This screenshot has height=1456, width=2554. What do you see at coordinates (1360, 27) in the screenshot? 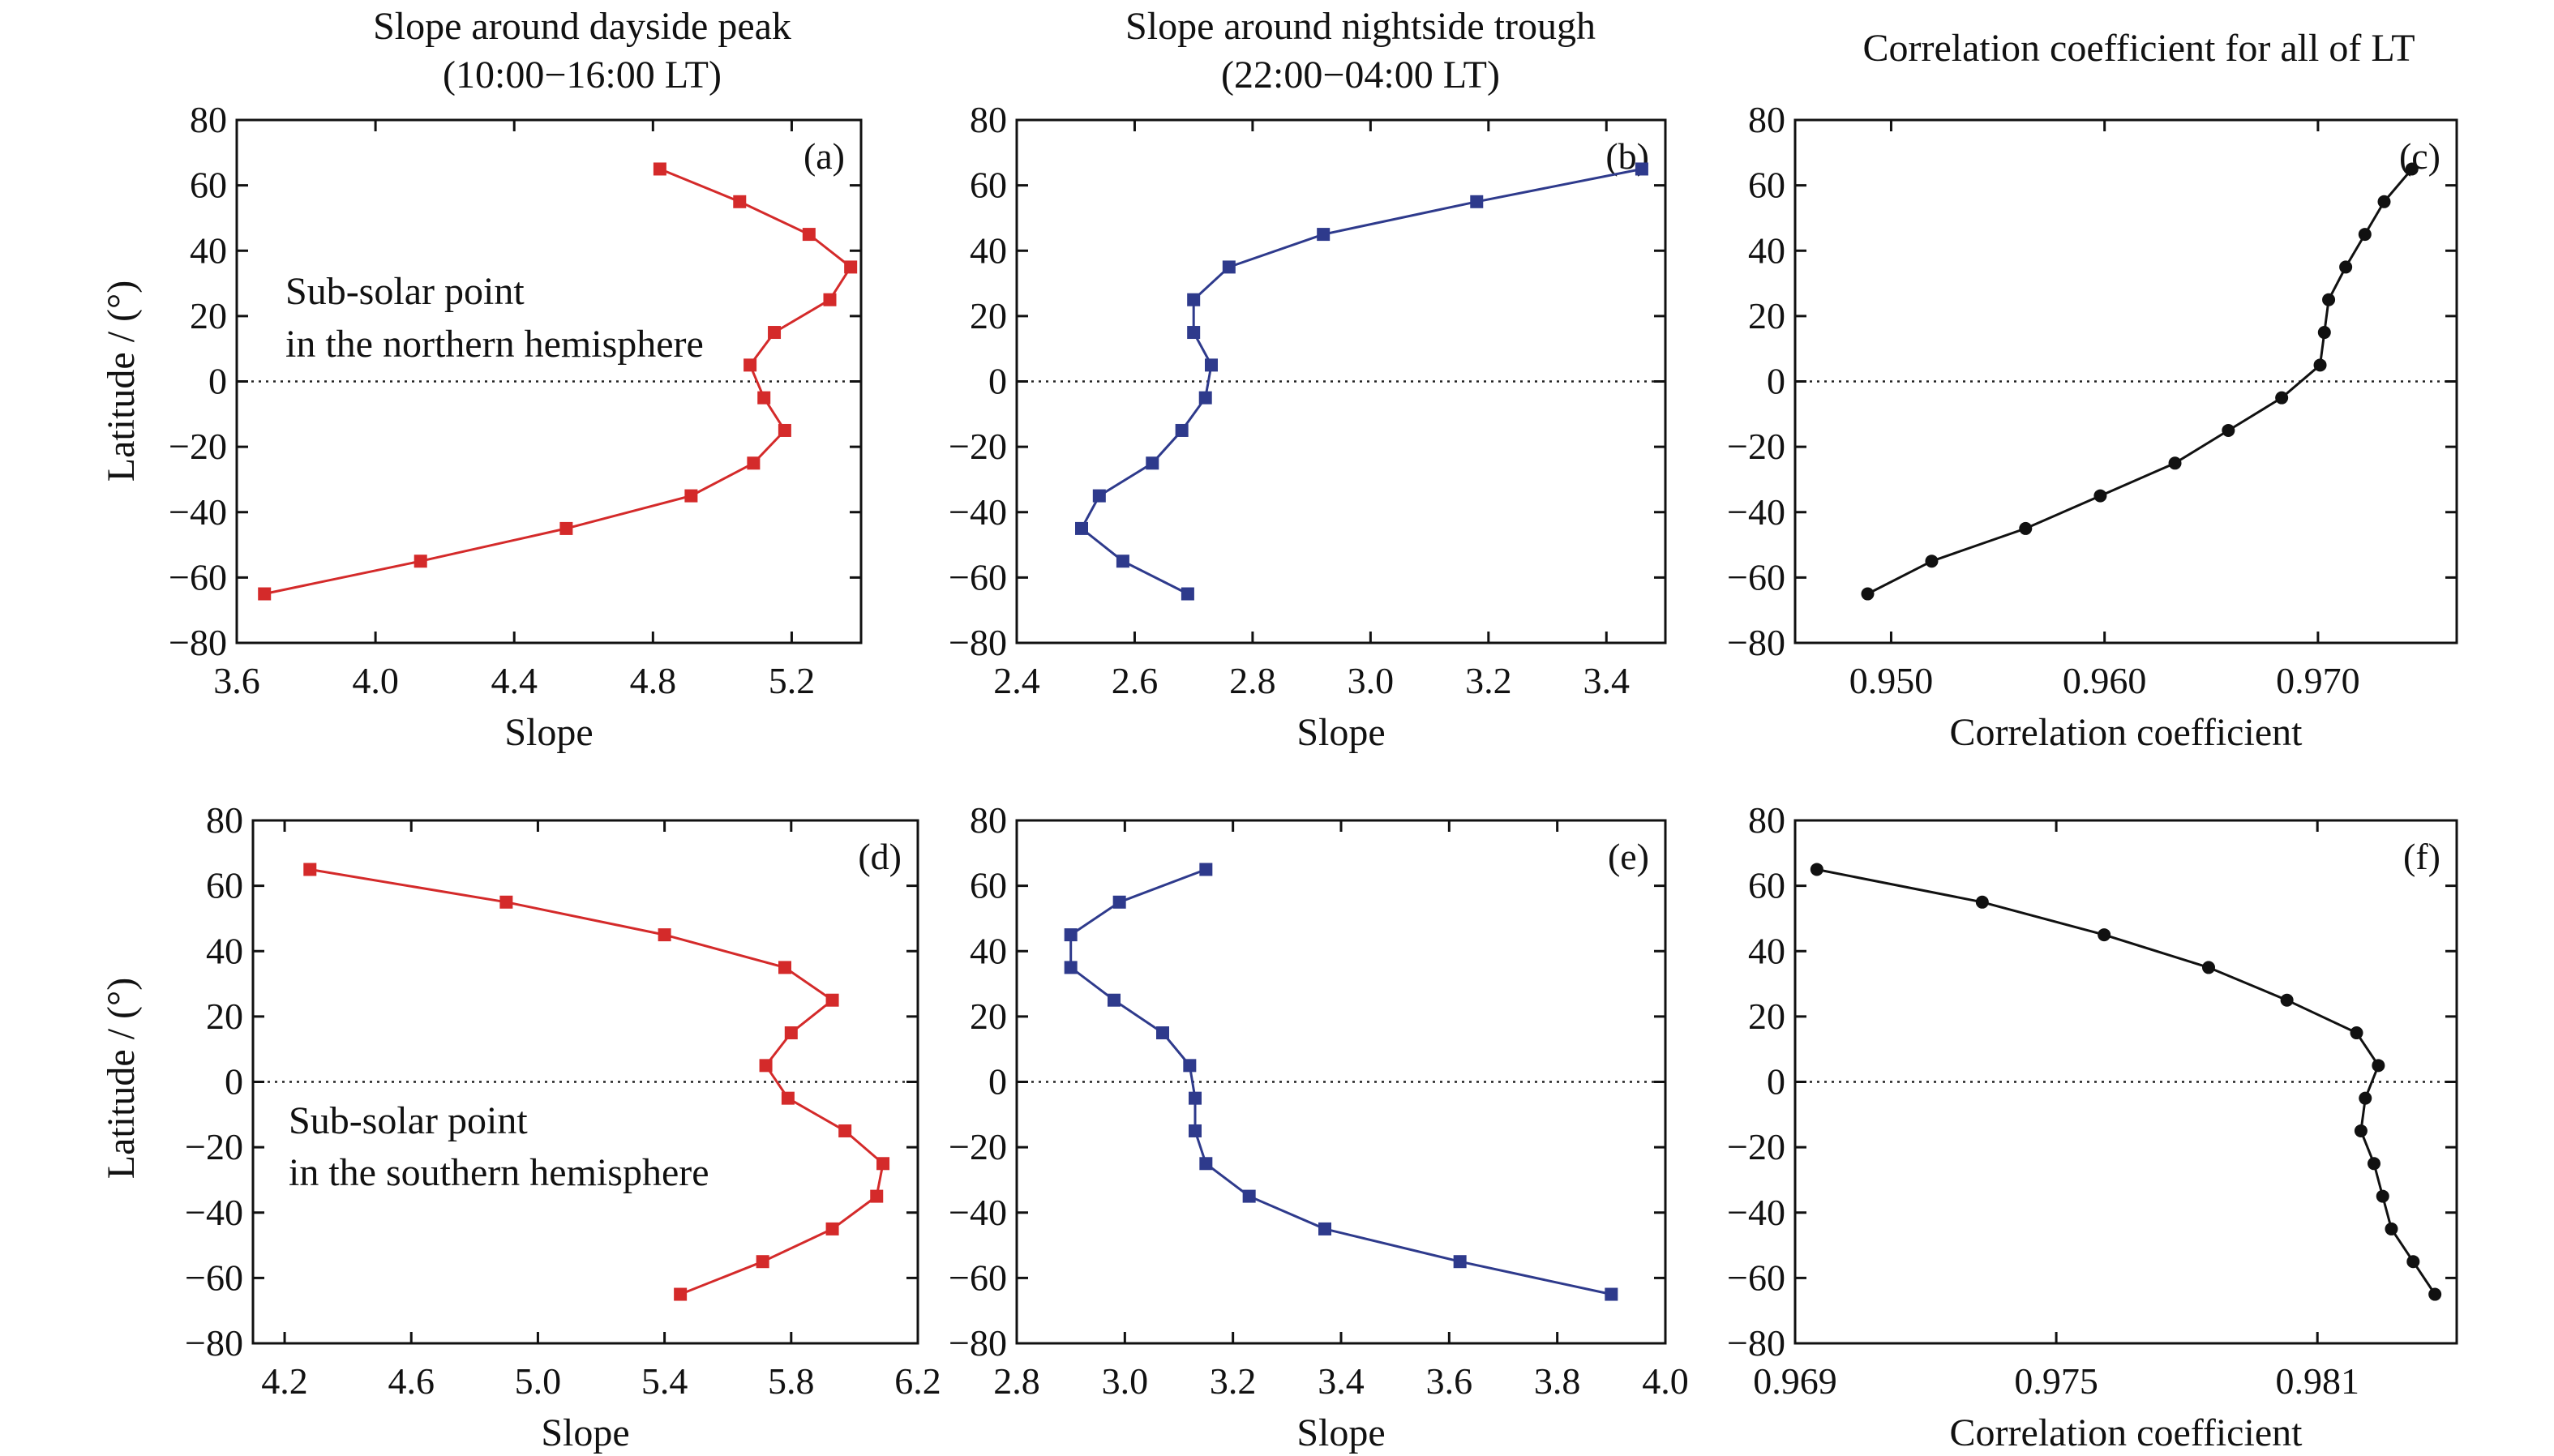
I see `column-title-2-line1: Slope around nightside trough` at bounding box center [1360, 27].